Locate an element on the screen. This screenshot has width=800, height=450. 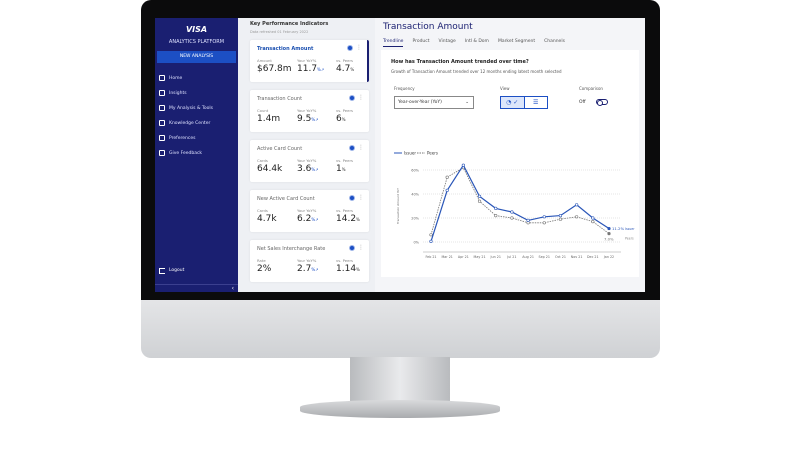
tab-market-segment: Market Segment is located at coordinates (516, 41).